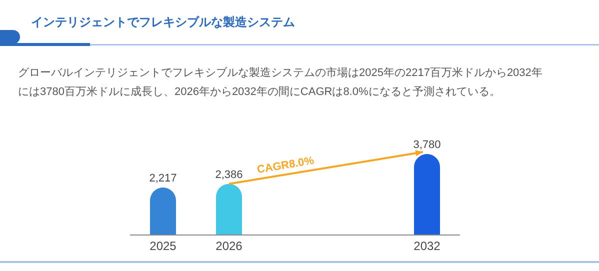 The image size is (599, 271). I want to click on chart-title: インテリジェントでフレキシブルな製造システム, so click(163, 22).